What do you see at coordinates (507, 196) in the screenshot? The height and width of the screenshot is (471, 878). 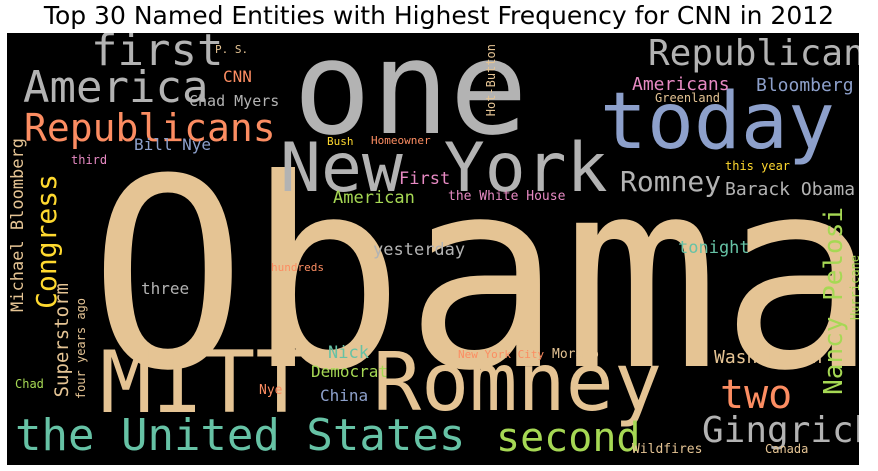 I see `word-the-white-house: the White House` at bounding box center [507, 196].